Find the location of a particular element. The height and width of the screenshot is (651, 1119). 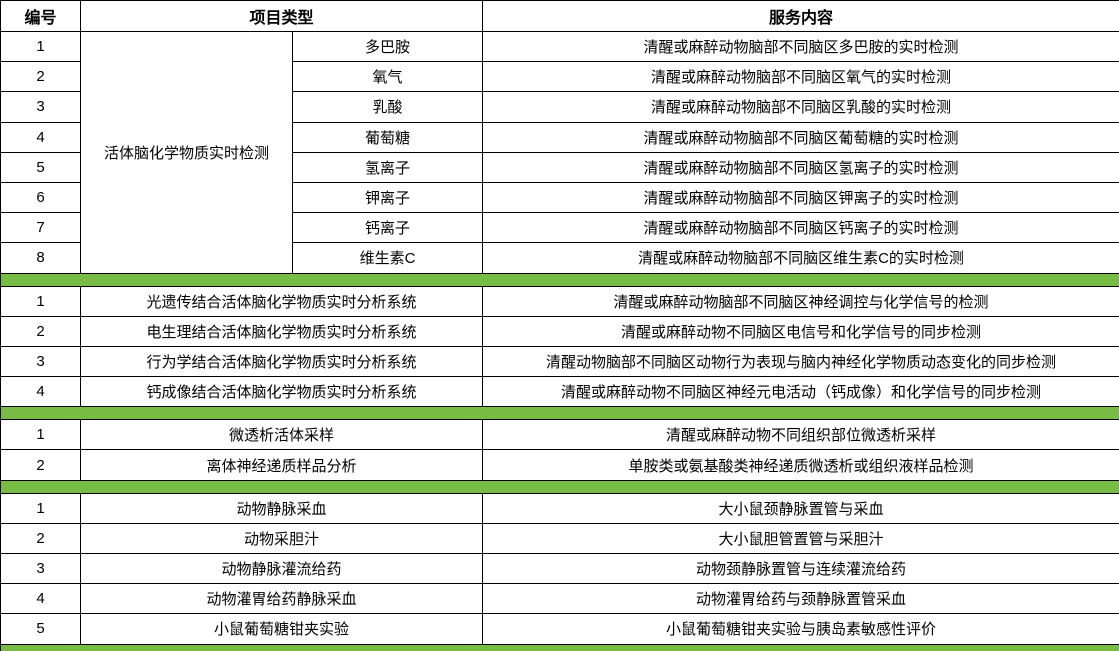

service-content-cell: 动物颈静脉置管与连续灌流给药 is located at coordinates (800, 568).